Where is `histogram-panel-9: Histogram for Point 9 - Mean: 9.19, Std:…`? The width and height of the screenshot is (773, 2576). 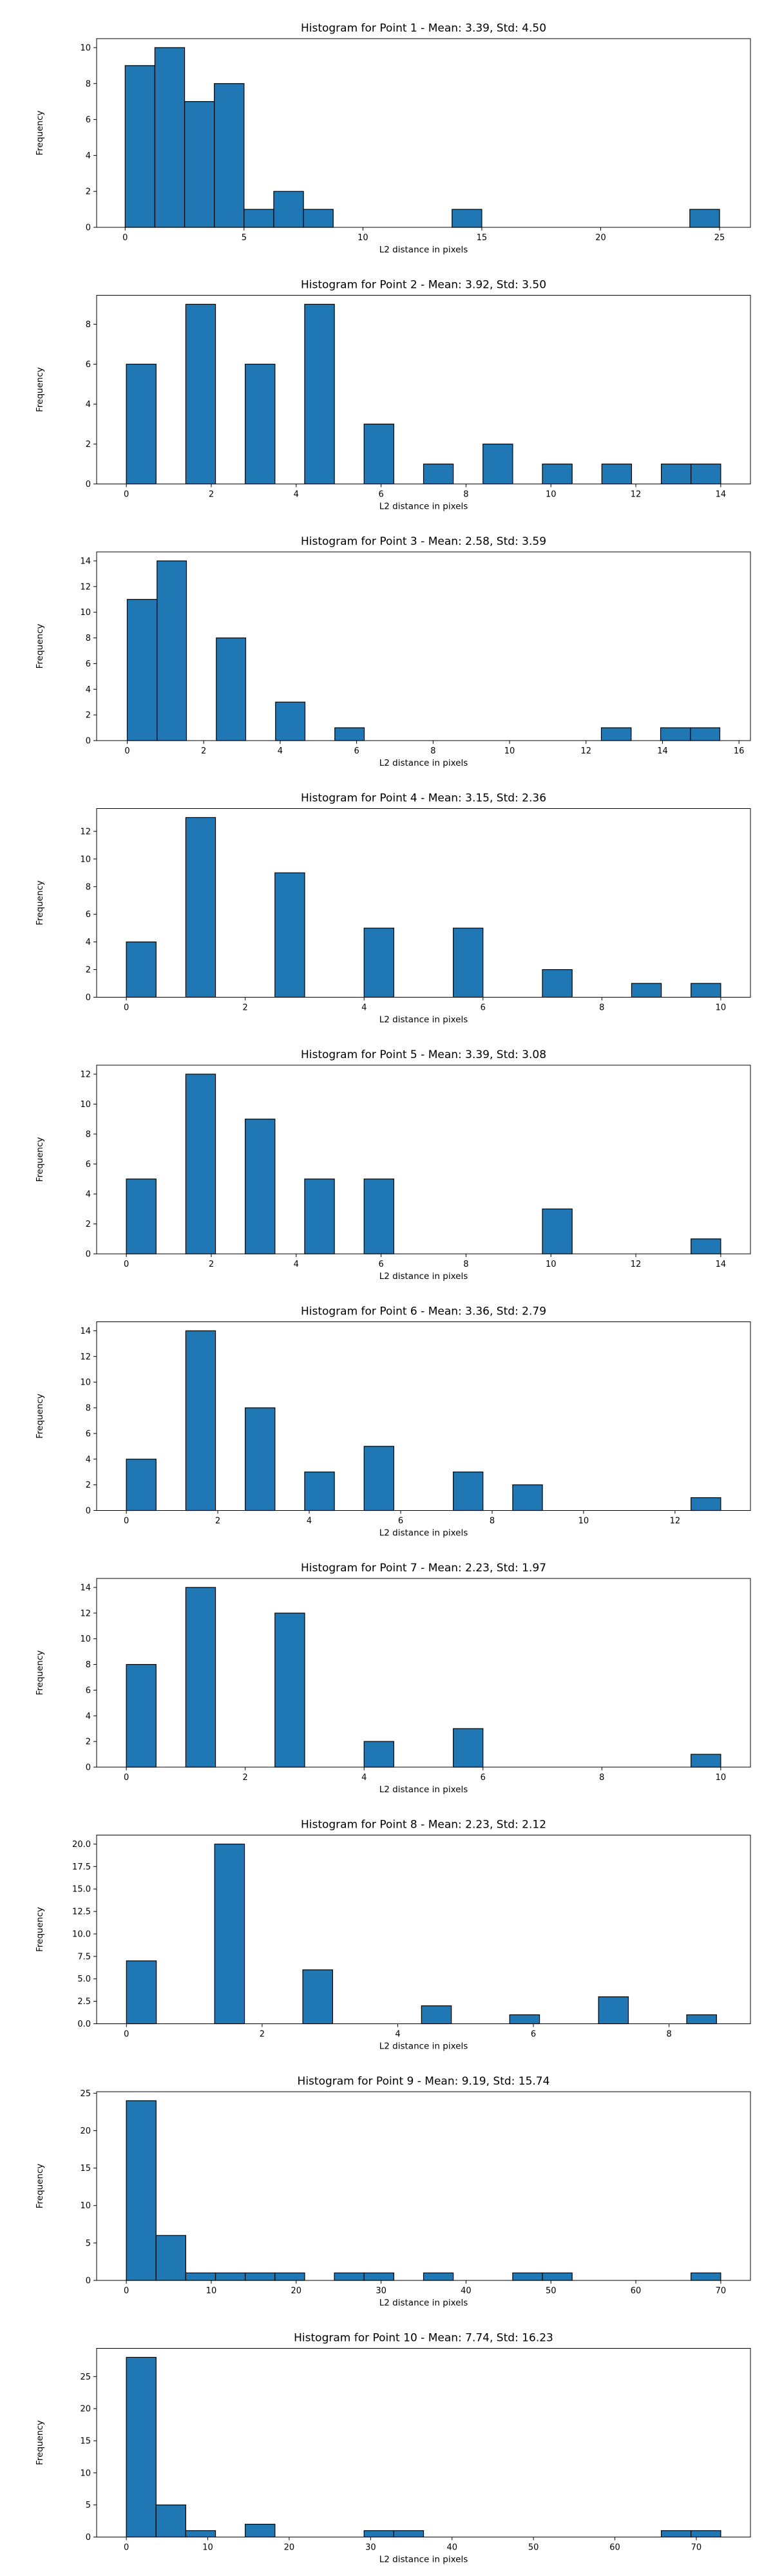 histogram-panel-9: Histogram for Point 9 - Mean: 9.19, Std:… is located at coordinates (393, 2191).